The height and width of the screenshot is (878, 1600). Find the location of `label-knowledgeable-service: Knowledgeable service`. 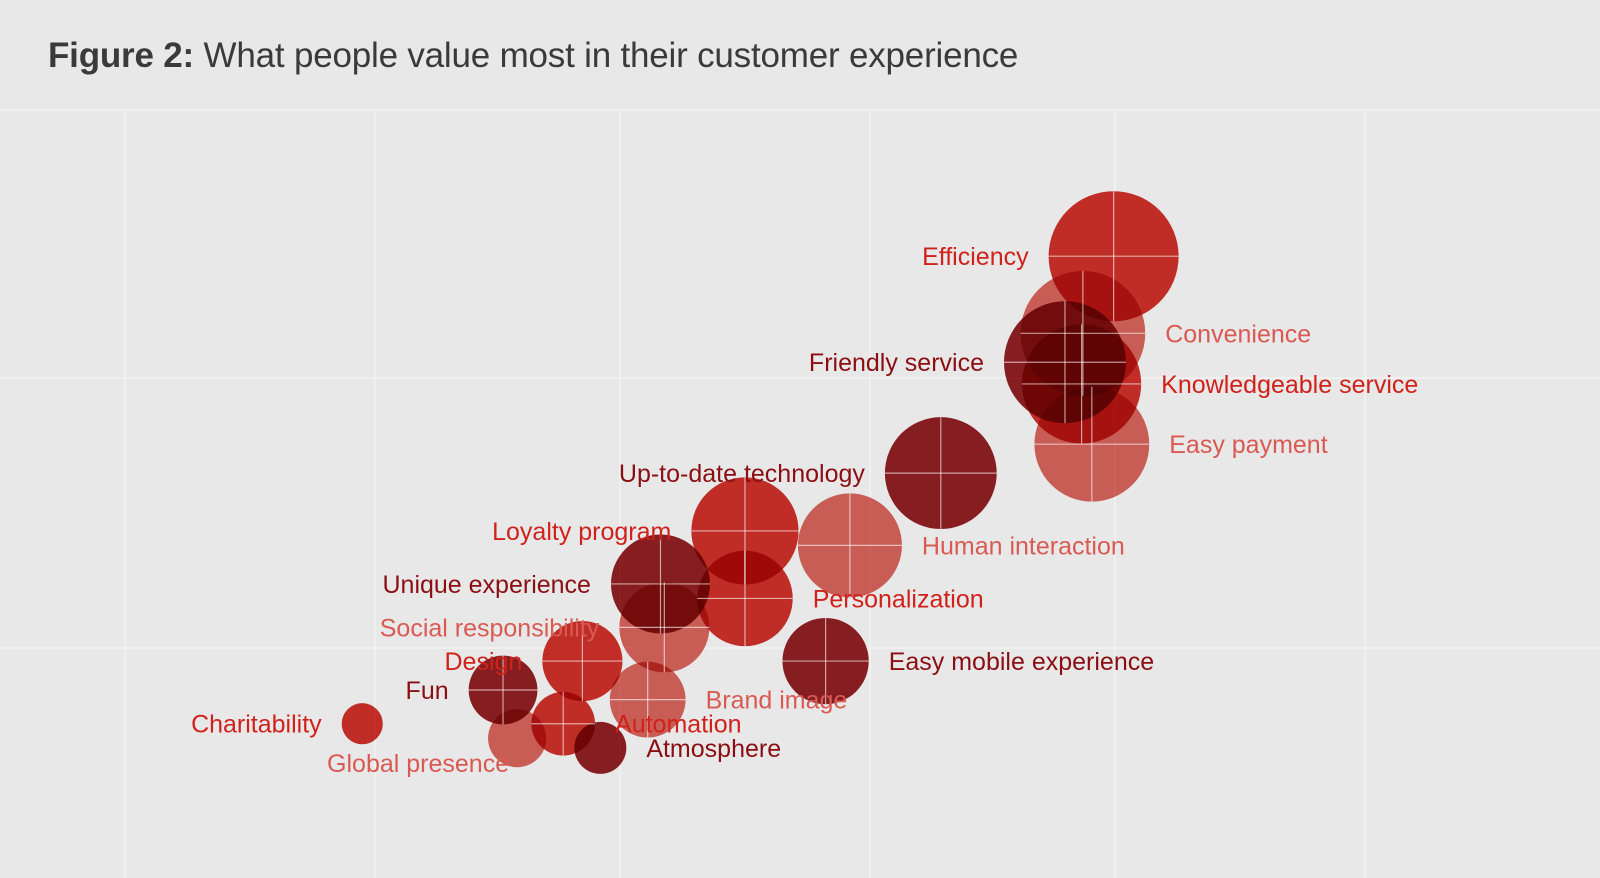

label-knowledgeable-service: Knowledgeable service is located at coordinates (1289, 385).